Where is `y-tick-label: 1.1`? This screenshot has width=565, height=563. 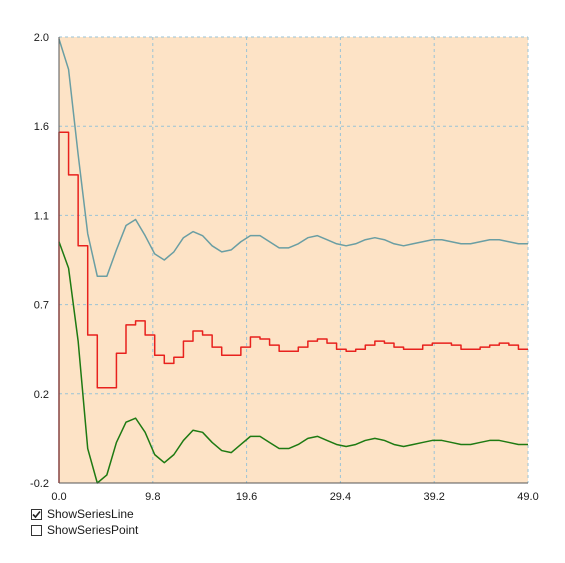 y-tick-label: 1.1 is located at coordinates (41, 216).